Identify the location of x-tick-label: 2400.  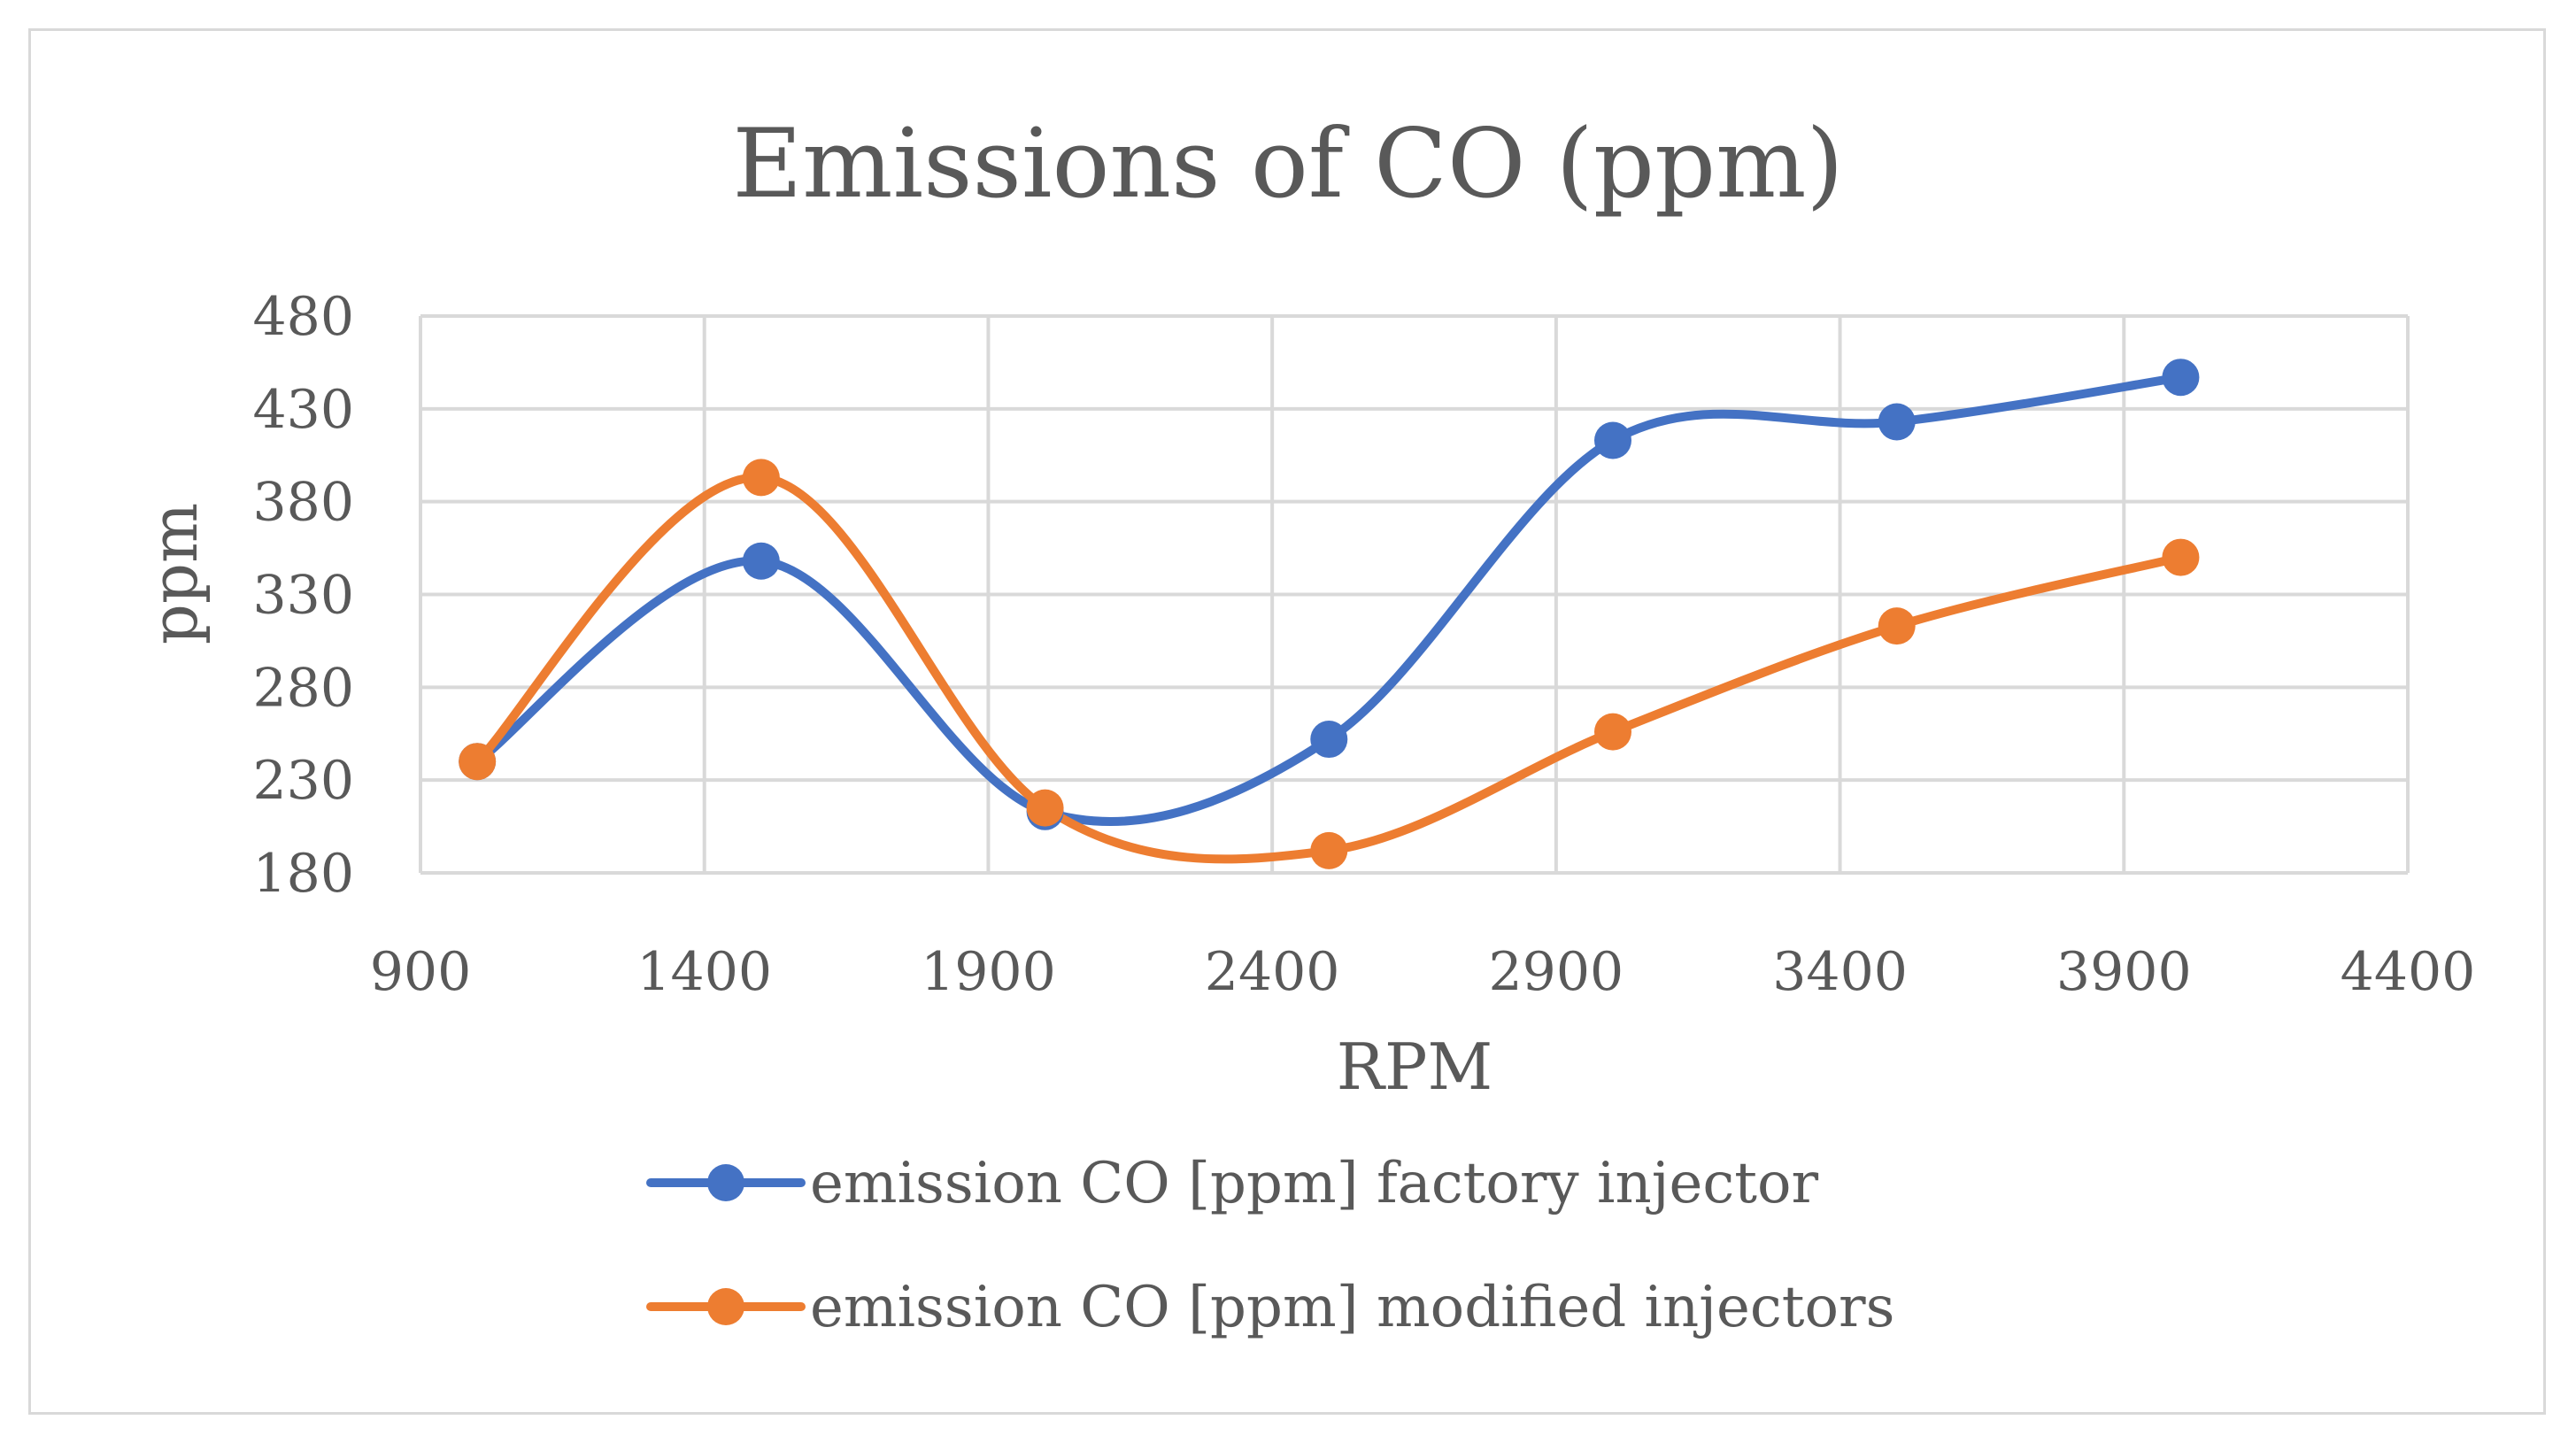
(1272, 972).